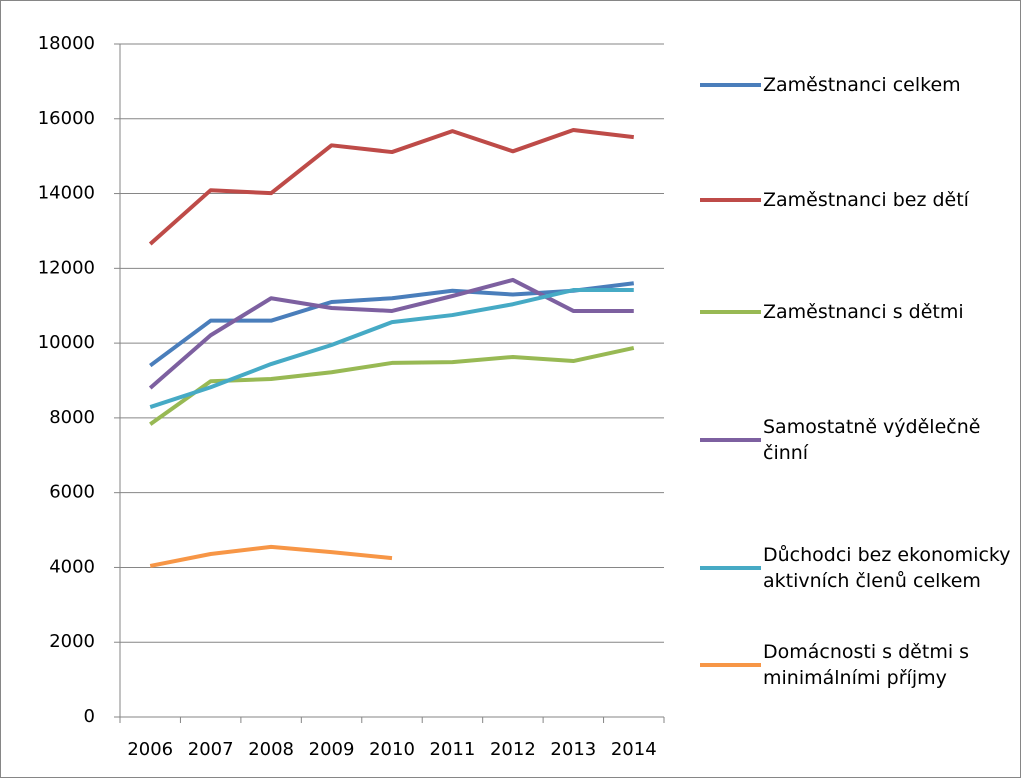 The width and height of the screenshot is (1021, 778). Describe the element at coordinates (66, 267) in the screenshot. I see `y-tick-label: 12000` at that location.